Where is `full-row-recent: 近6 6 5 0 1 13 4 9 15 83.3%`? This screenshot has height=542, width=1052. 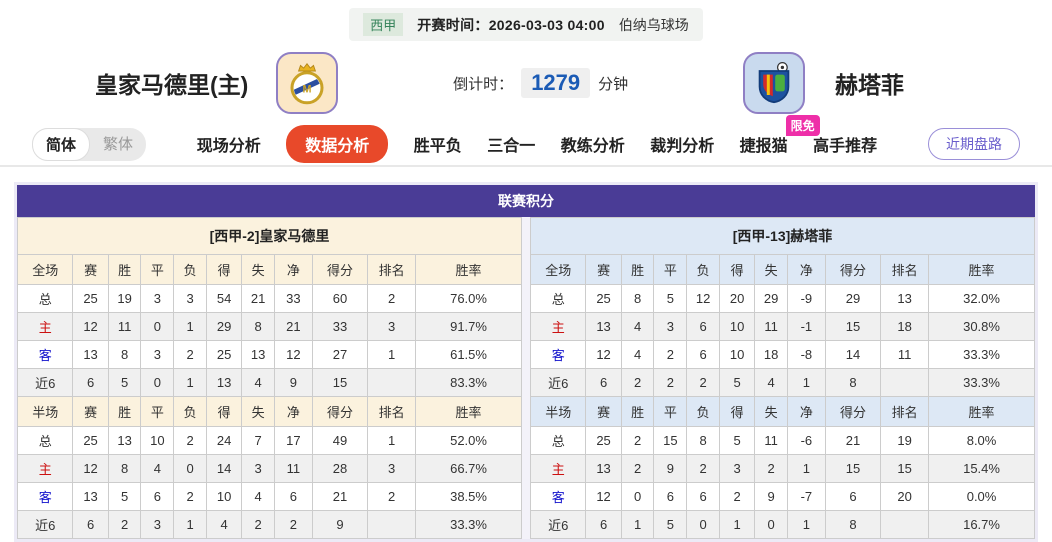
full-row-recent: 近6 6 5 0 1 13 4 9 15 83.3% is located at coordinates (269, 382).